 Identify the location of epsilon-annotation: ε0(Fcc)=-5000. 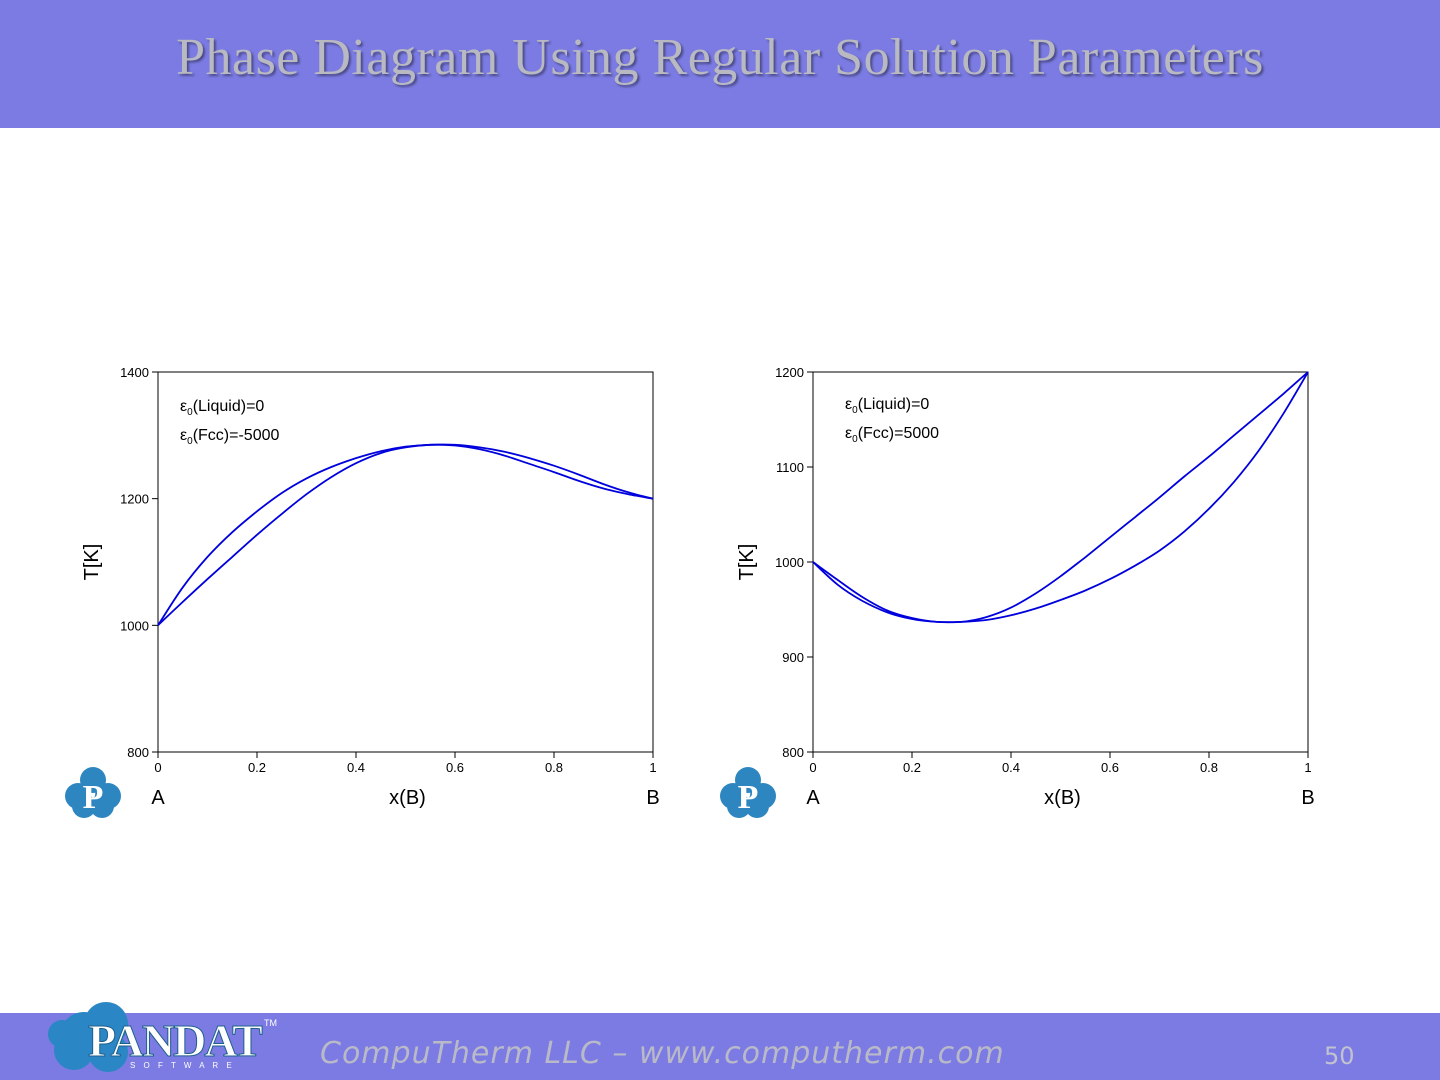
(230, 437).